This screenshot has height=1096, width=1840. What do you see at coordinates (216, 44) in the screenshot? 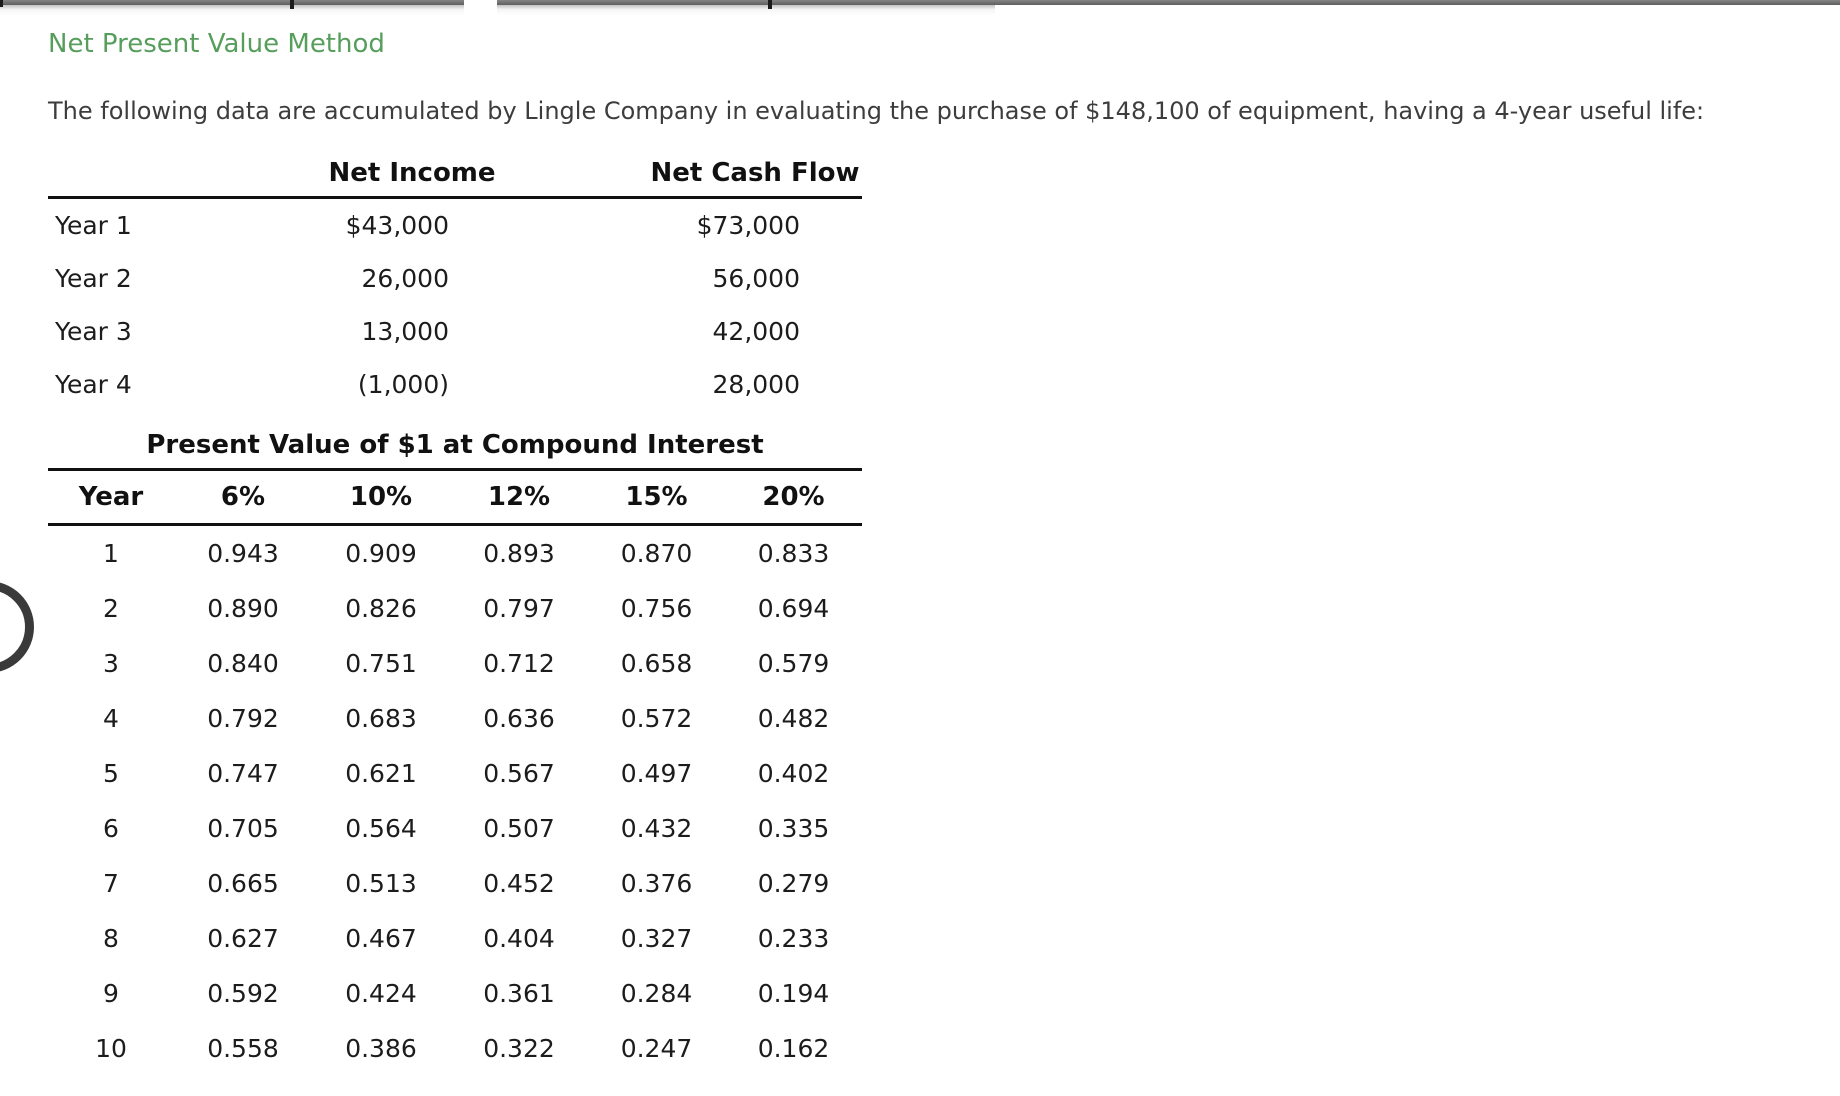
I see `section-heading: Net Present Value Method` at bounding box center [216, 44].